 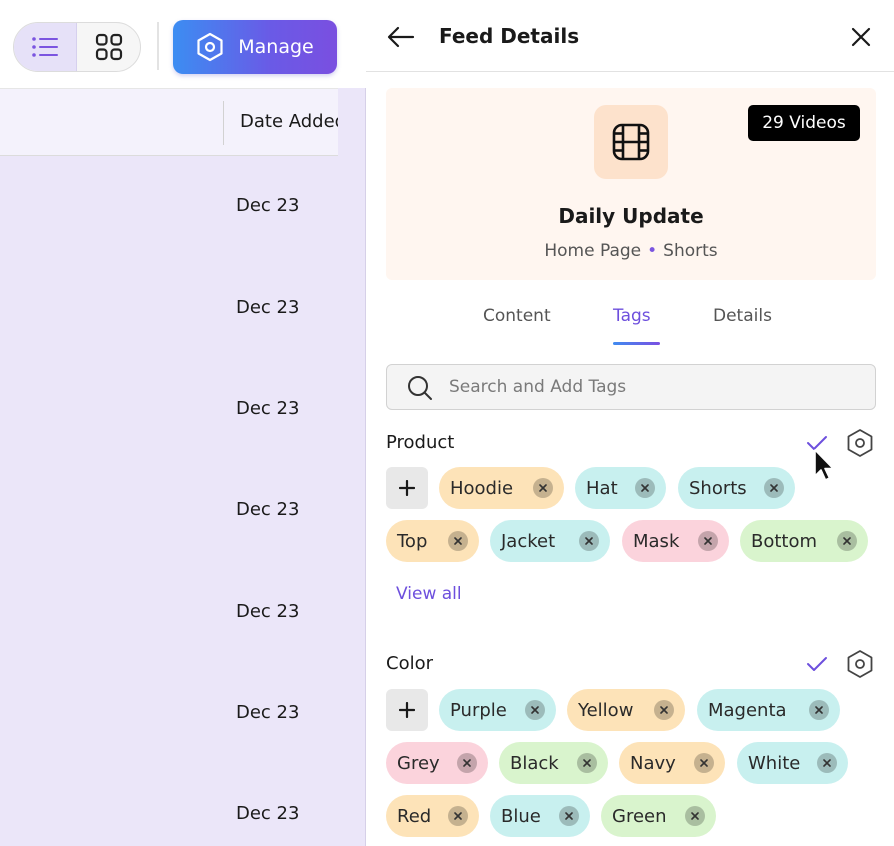 I want to click on drawer-tabs: Content Tags Details, so click(x=630, y=325).